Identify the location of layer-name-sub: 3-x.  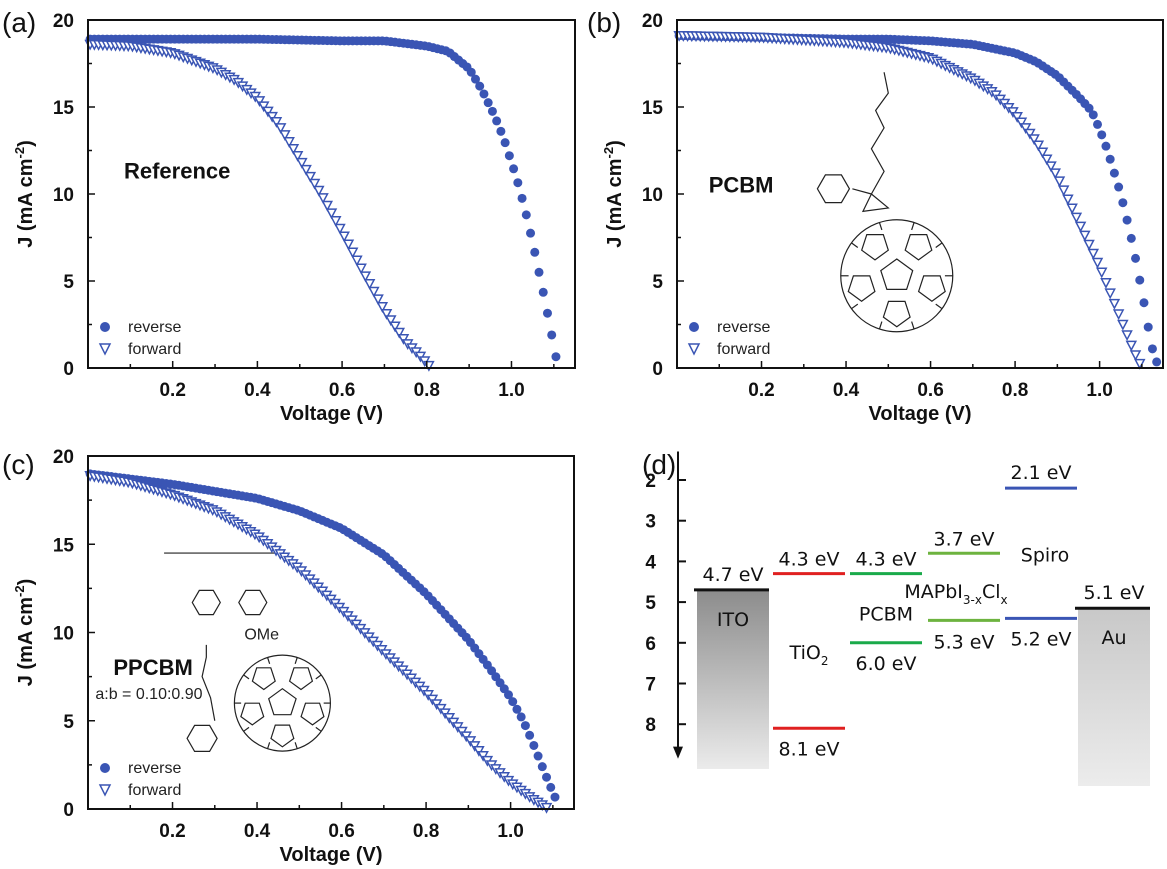
(972, 600).